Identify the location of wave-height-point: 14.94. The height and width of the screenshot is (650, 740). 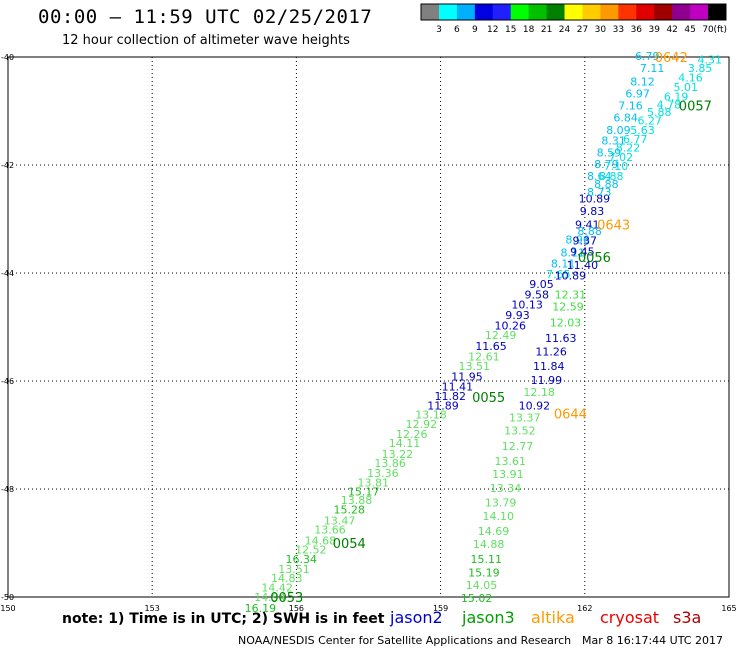
(270, 597).